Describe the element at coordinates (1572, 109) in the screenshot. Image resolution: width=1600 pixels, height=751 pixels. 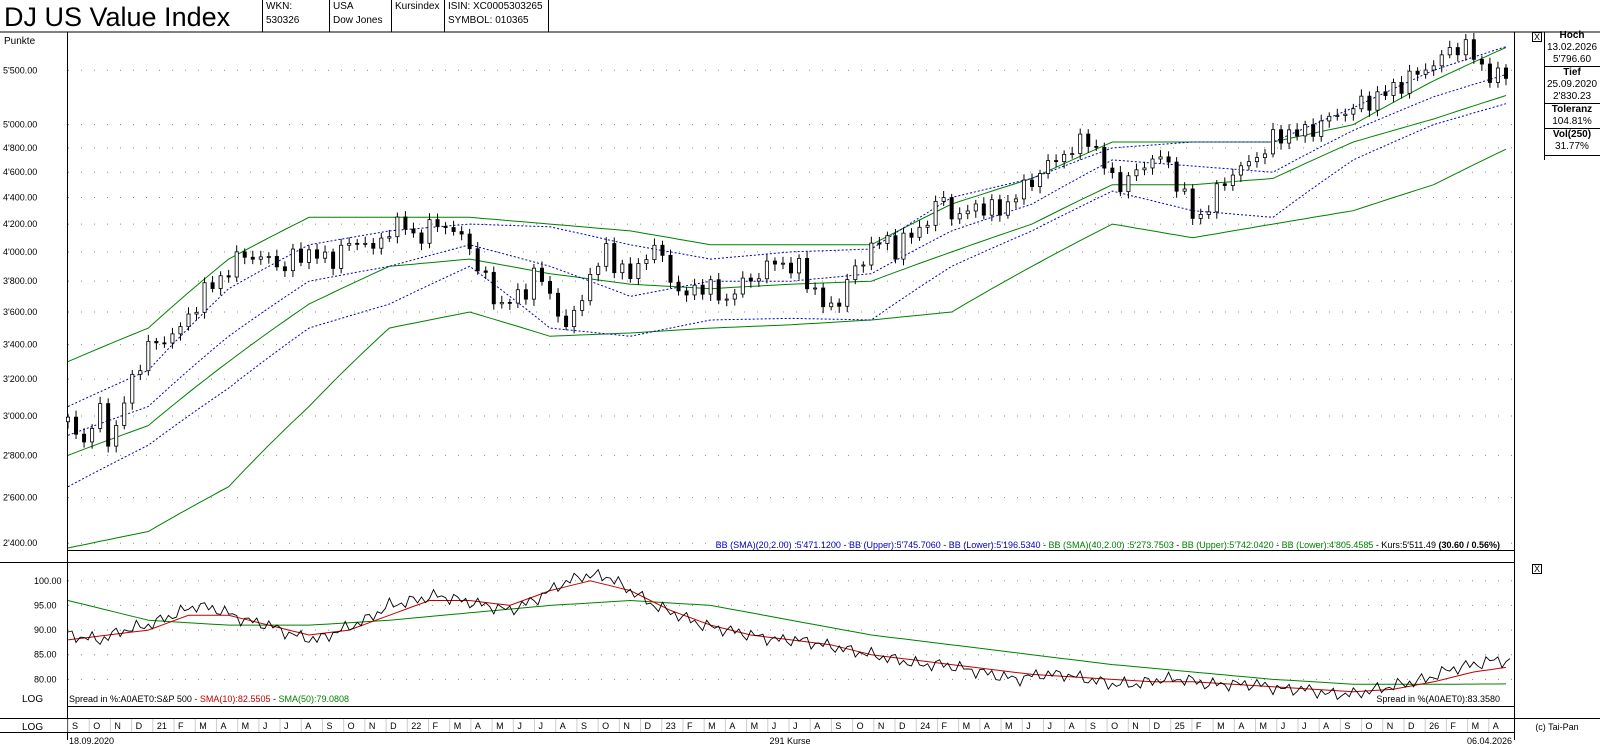
I see `toleranz-label: Toleranz` at that location.